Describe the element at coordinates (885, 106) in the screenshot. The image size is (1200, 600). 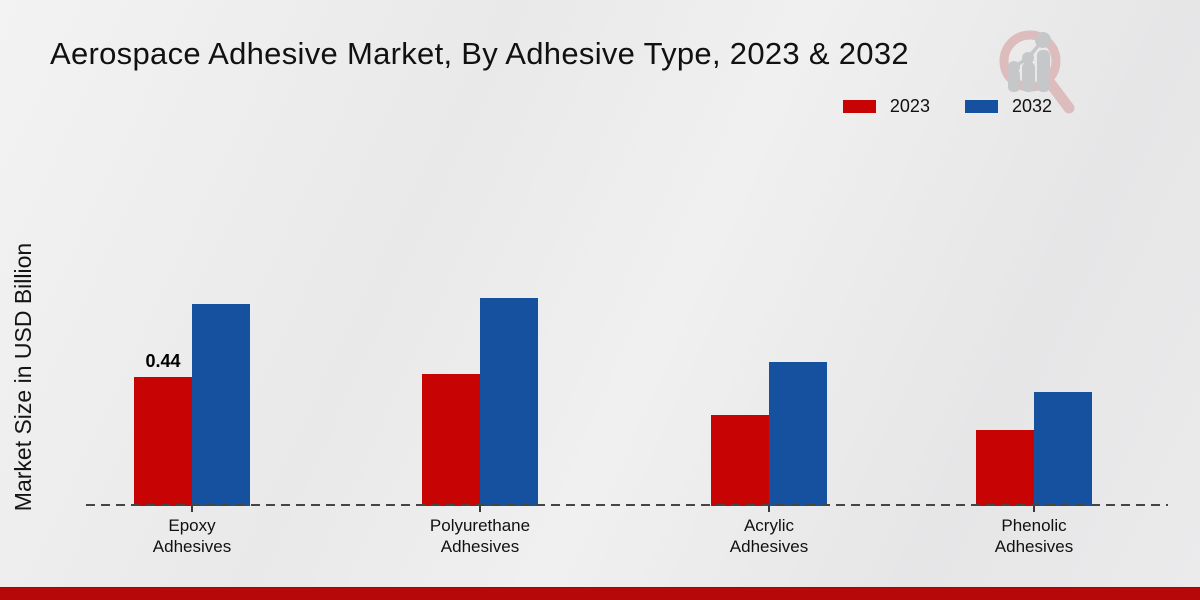
I see `legend-item-2023: 2023` at that location.